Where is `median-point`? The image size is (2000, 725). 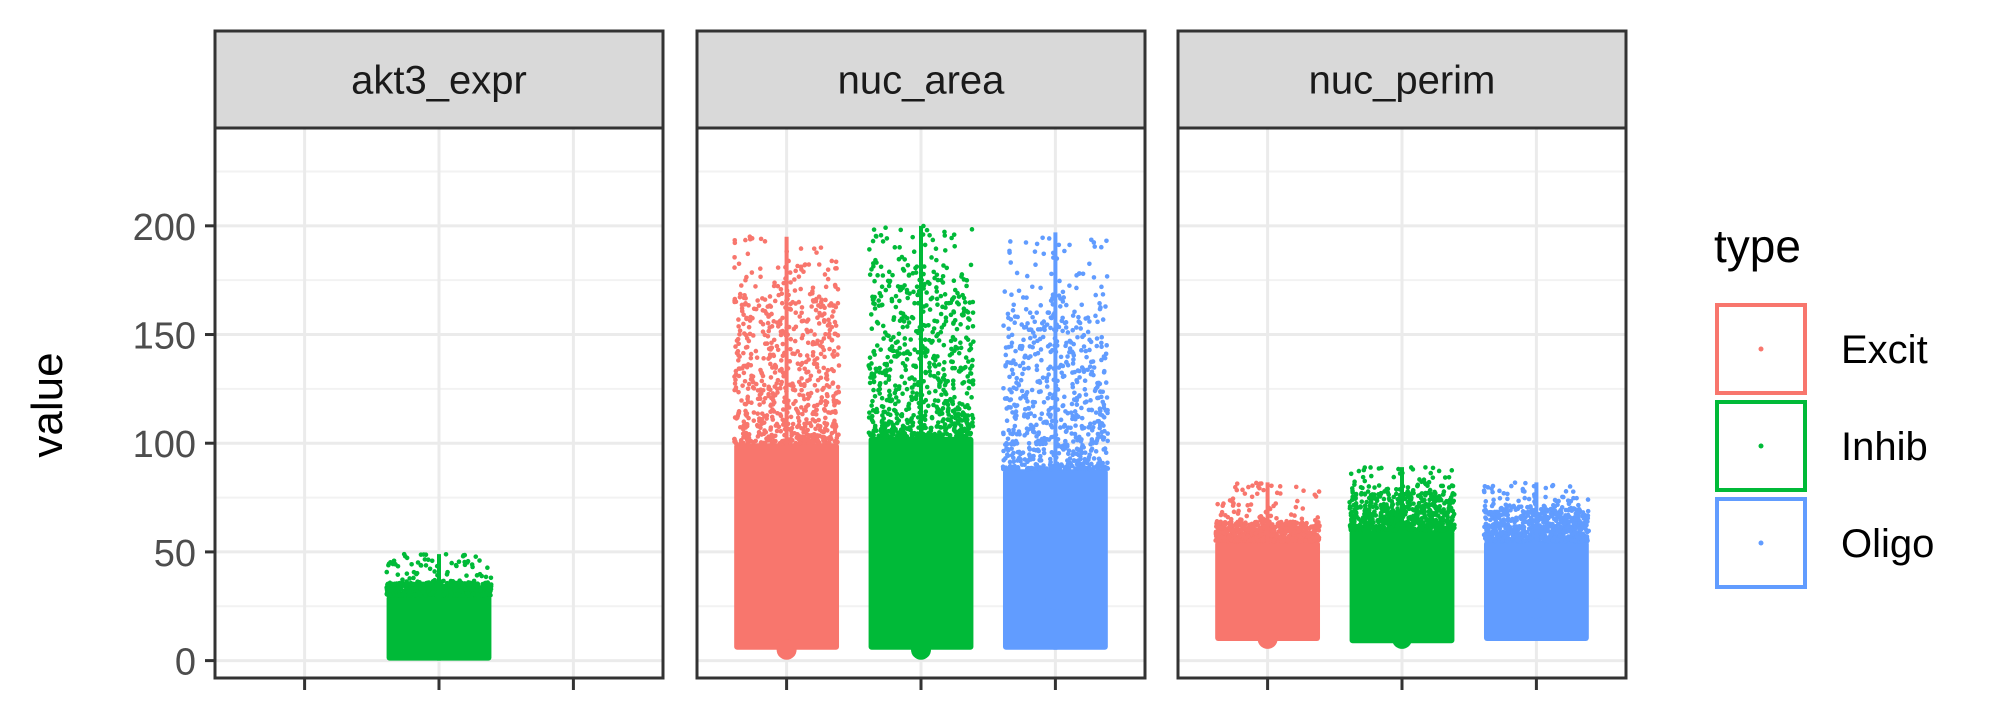 median-point is located at coordinates (1055, 600).